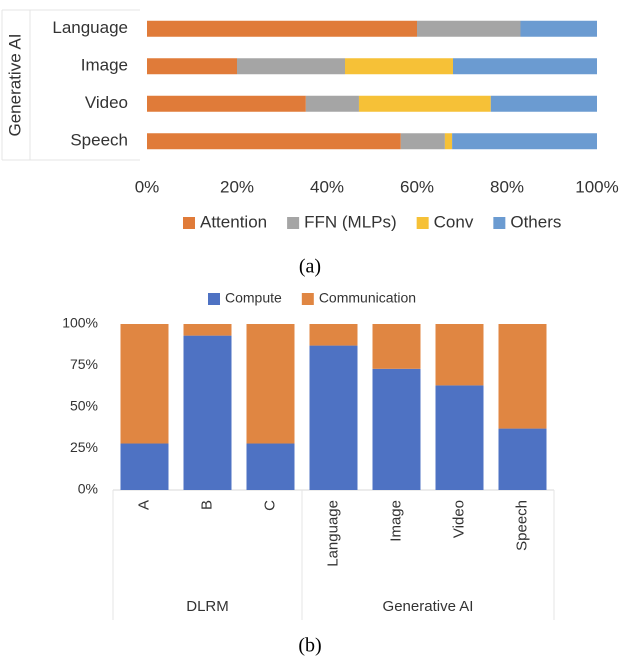 The image size is (621, 664). I want to click on group-label: DLRM, so click(207, 606).